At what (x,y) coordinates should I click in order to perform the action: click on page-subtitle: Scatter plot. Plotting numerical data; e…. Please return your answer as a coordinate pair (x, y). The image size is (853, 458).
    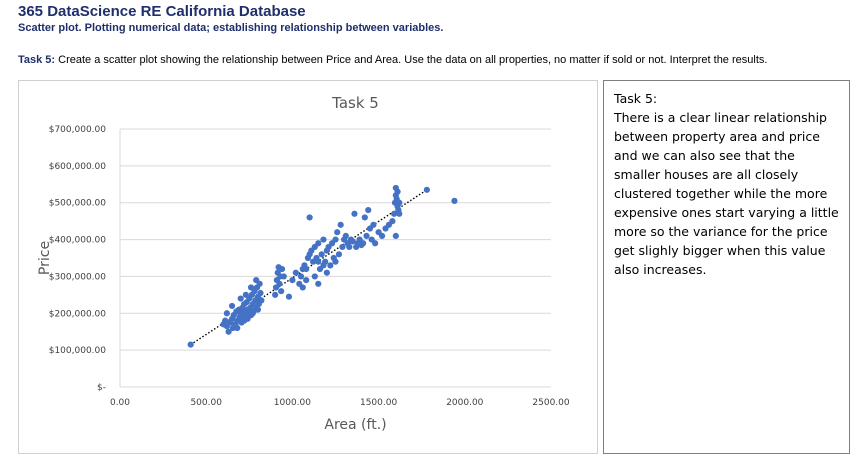
    Looking at the image, I should click on (231, 28).